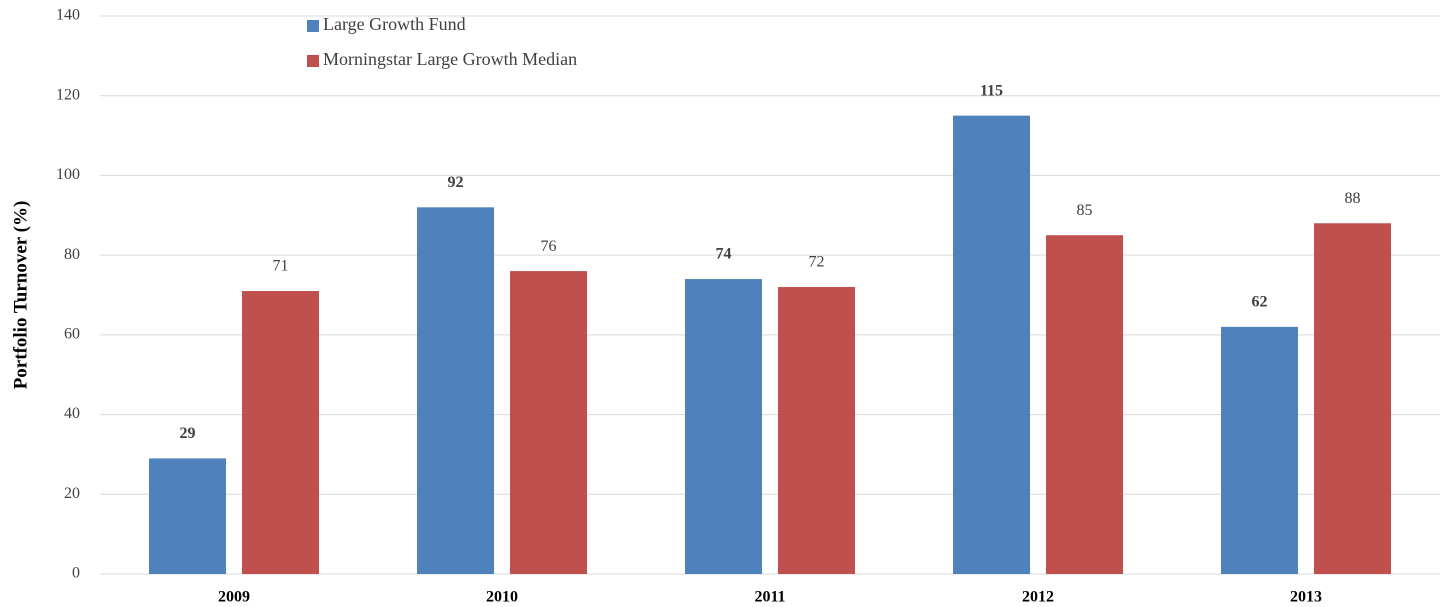  I want to click on y-axis-label: Portfolio Turnover (%), so click(20, 295).